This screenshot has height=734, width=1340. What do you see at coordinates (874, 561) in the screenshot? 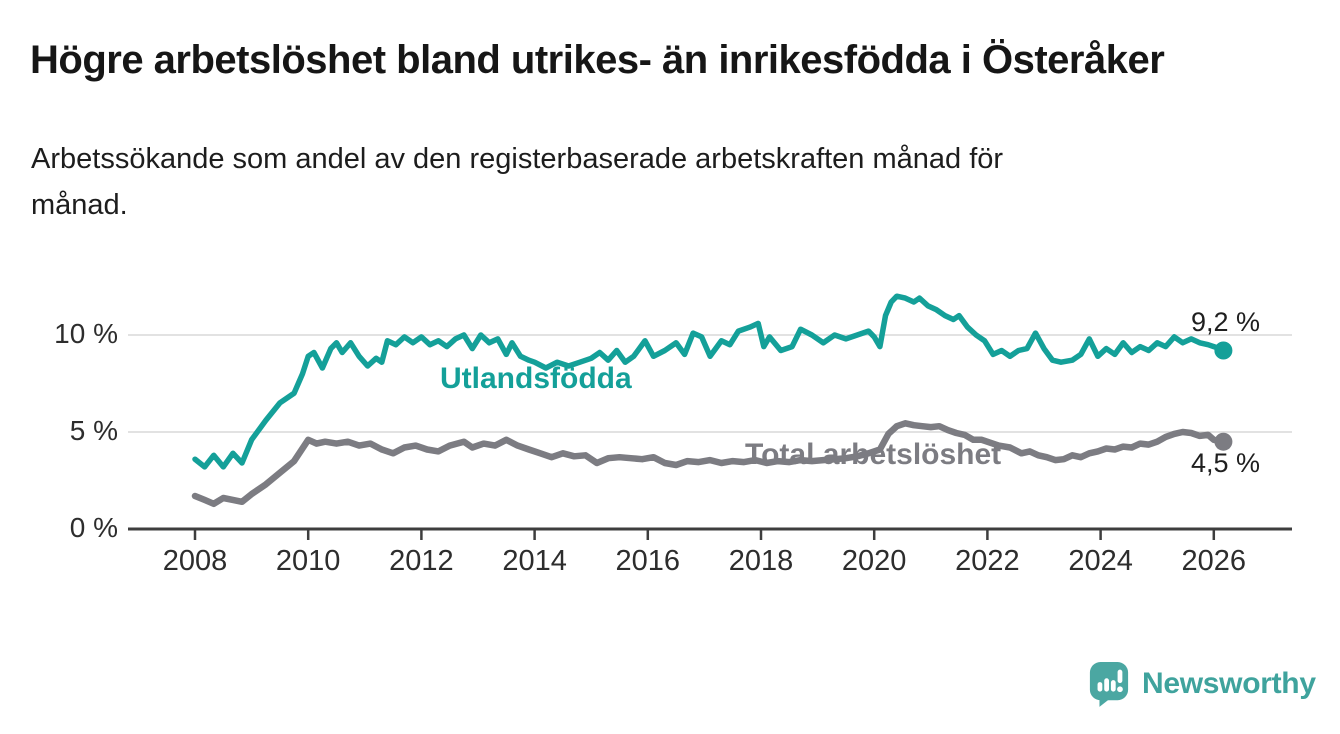
I see `x-tick-label: 2020` at bounding box center [874, 561].